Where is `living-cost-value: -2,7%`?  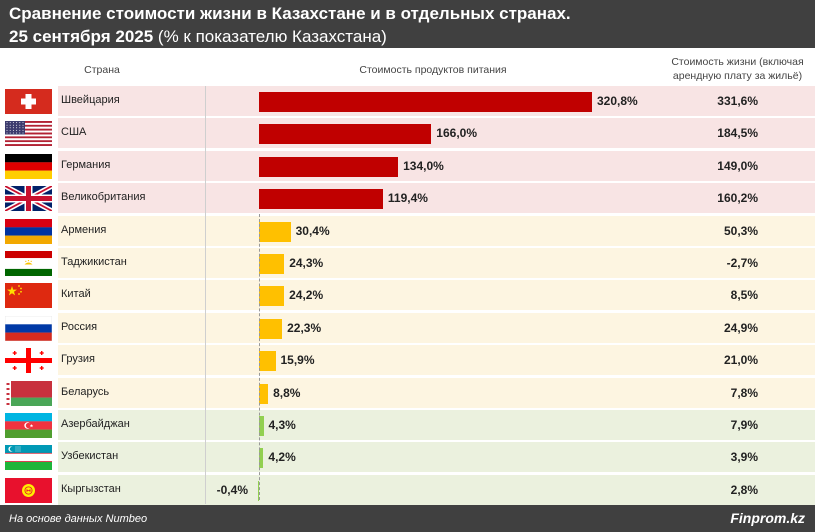
living-cost-value: -2,7% is located at coordinates (742, 263).